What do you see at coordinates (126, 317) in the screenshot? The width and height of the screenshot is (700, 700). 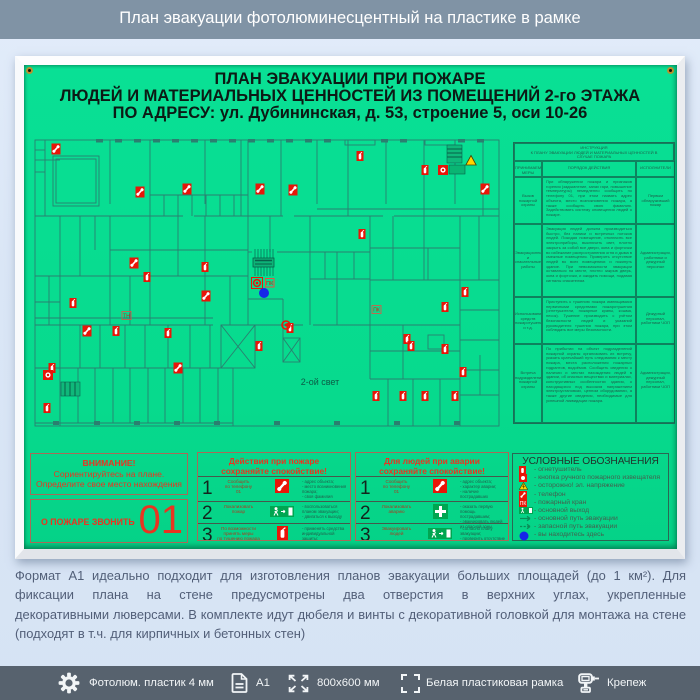 I see `svg-text: ТН` at bounding box center [126, 317].